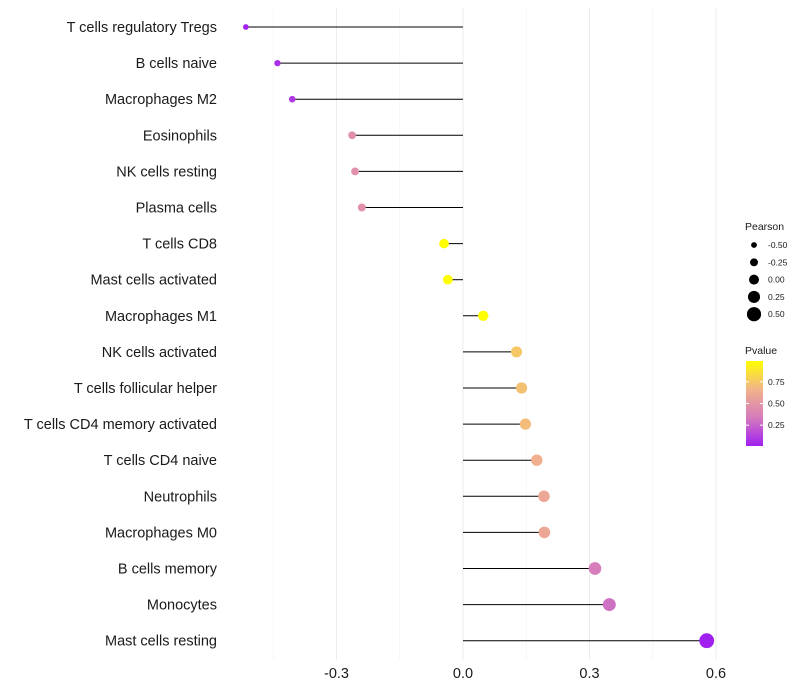  I want to click on legend-size-label: 0.25, so click(776, 297).